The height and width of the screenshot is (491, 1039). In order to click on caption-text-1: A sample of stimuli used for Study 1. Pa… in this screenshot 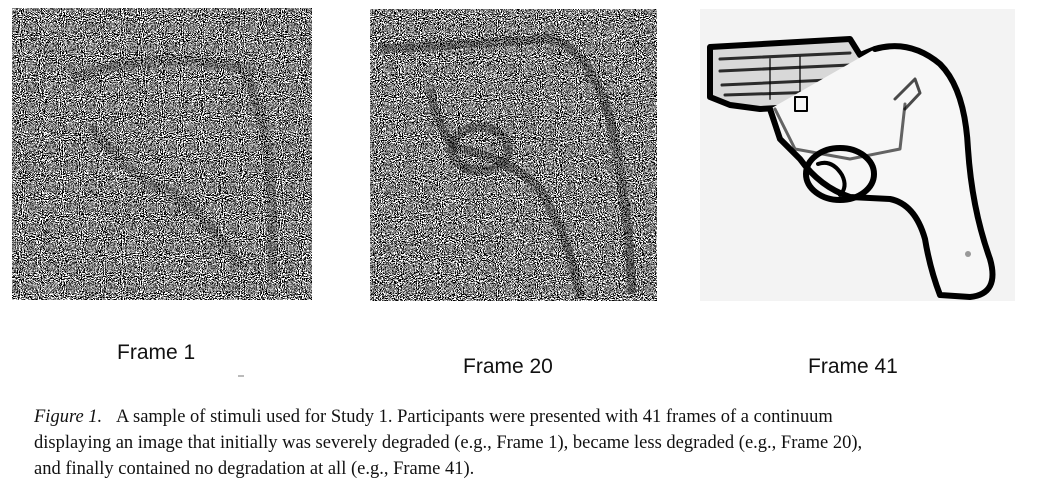, I will do `click(474, 417)`.